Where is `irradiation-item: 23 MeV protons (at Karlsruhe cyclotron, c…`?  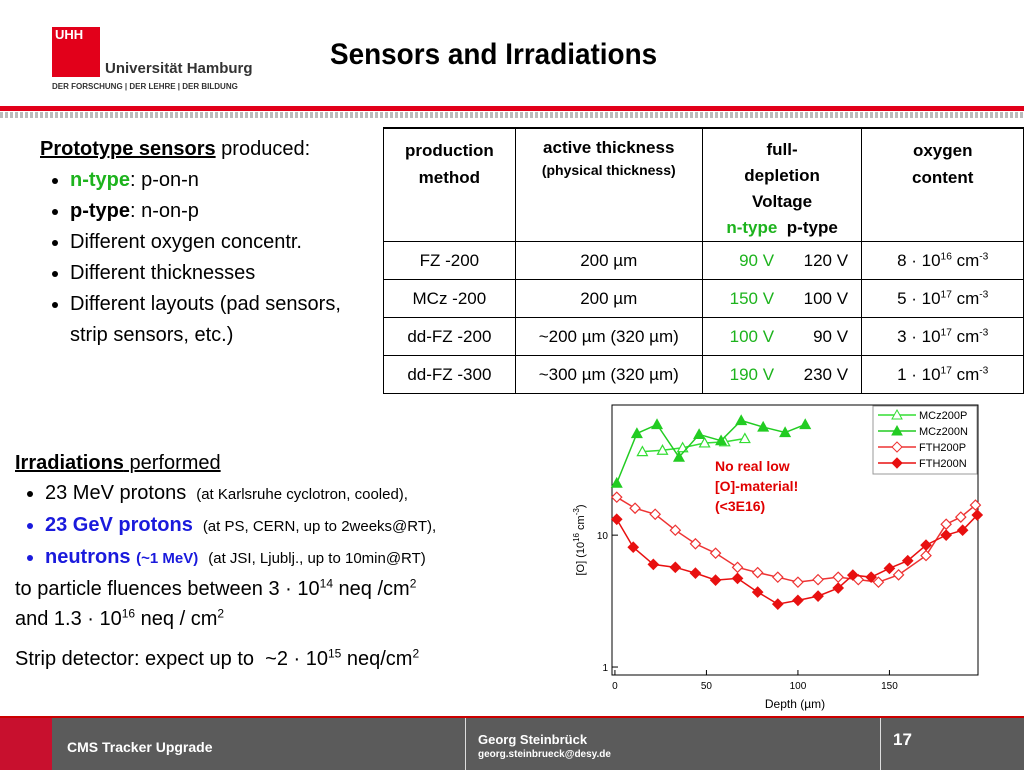 irradiation-item: 23 MeV protons (at Karlsruhe cyclotron, c… is located at coordinates (290, 494).